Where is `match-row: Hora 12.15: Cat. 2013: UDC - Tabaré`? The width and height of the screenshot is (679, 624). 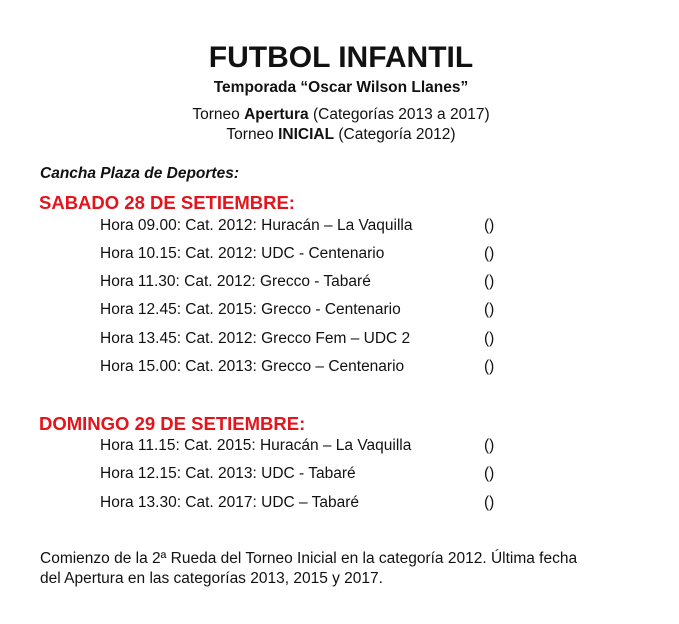
match-row: Hora 12.15: Cat. 2013: UDC - Tabaré is located at coordinates (228, 473).